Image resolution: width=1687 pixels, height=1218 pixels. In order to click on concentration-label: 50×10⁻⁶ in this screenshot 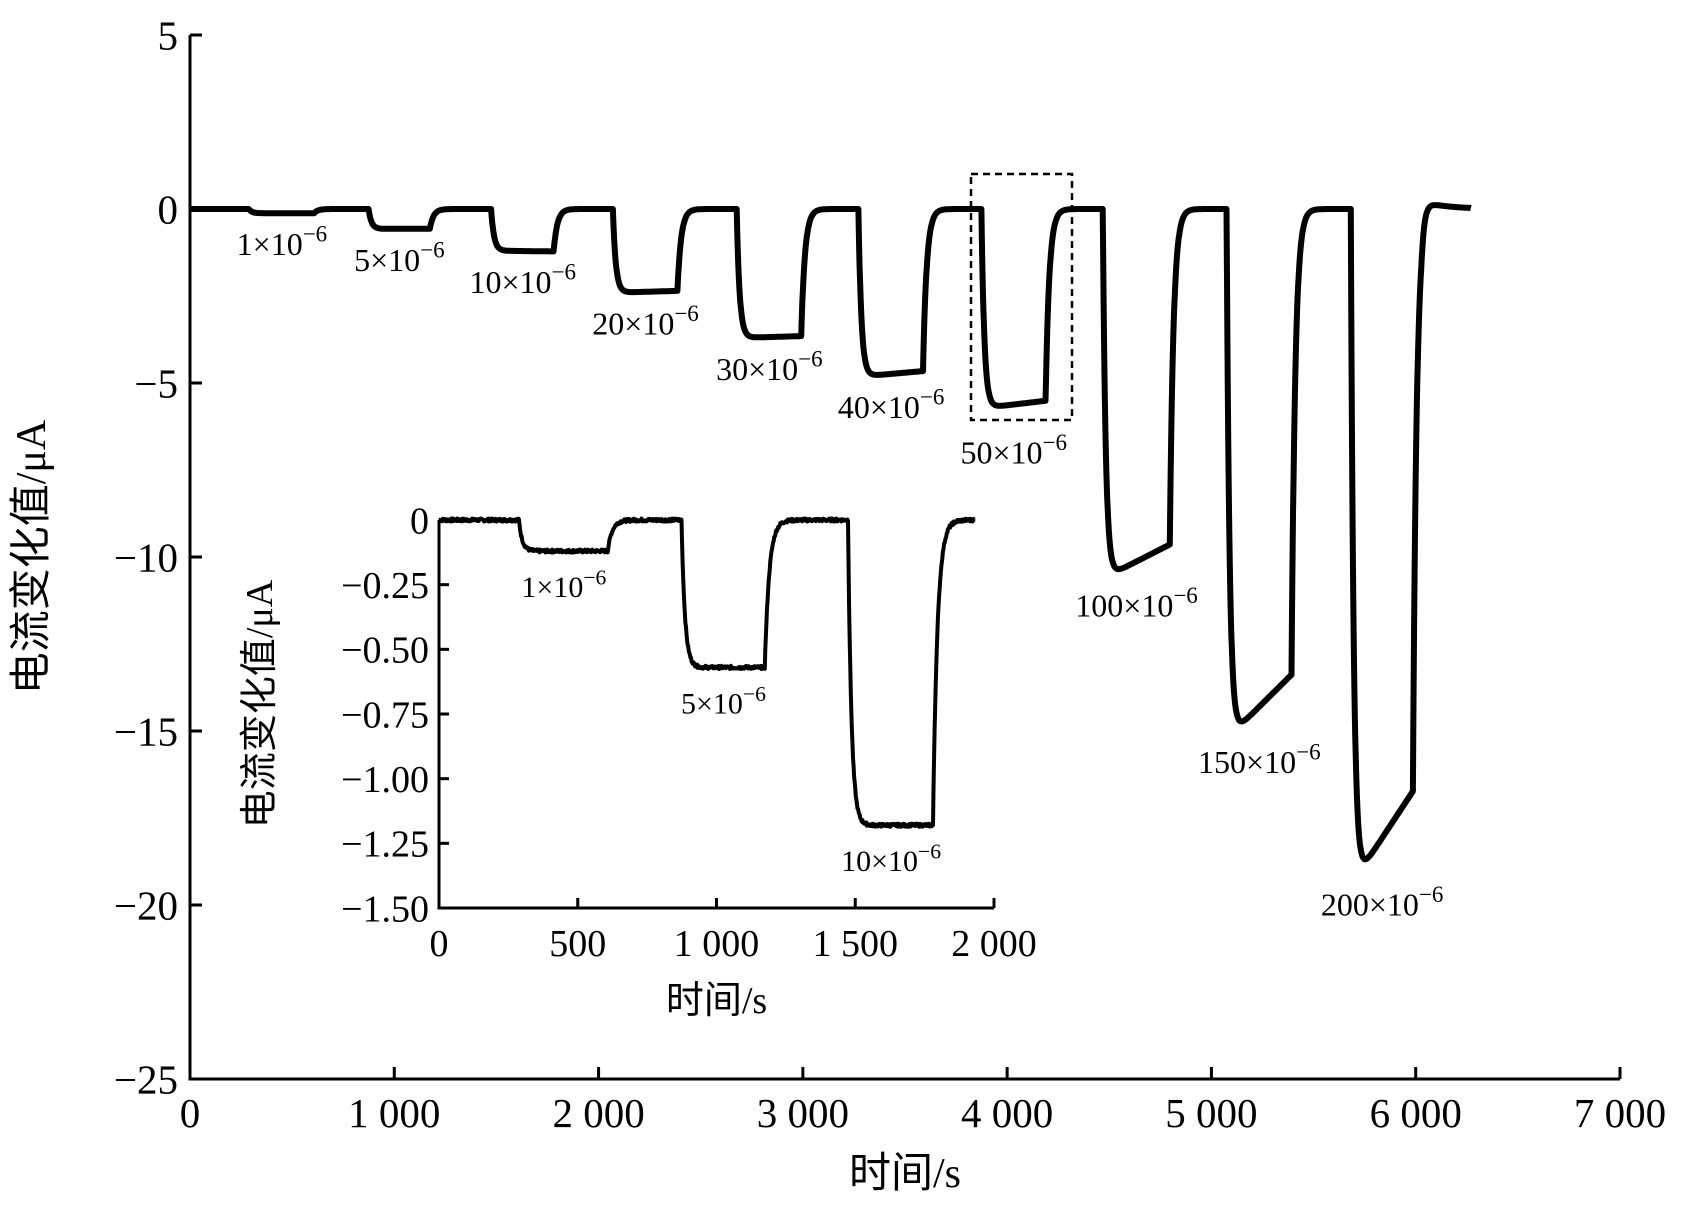, I will do `click(1014, 449)`.